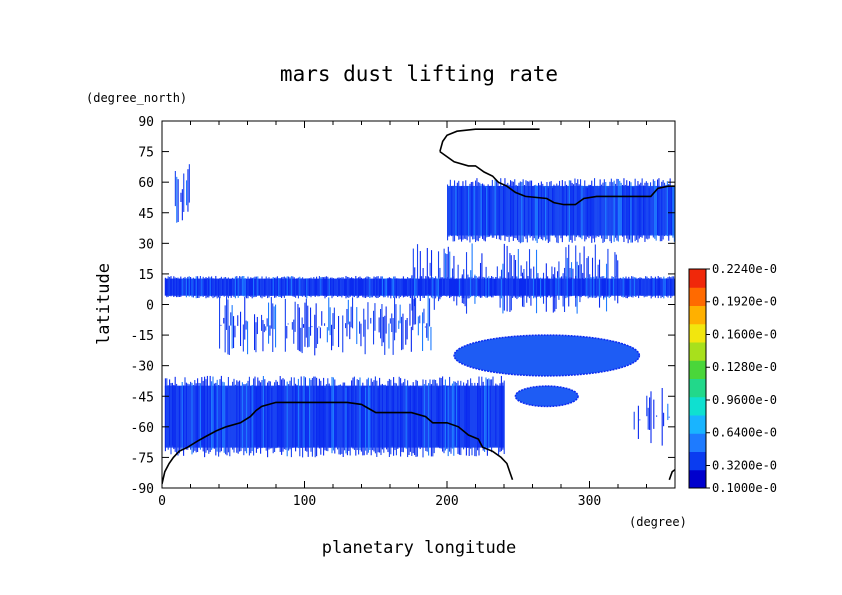 This screenshot has width=842, height=595. Describe the element at coordinates (146, 214) in the screenshot. I see `y-tick-label: 45` at that location.